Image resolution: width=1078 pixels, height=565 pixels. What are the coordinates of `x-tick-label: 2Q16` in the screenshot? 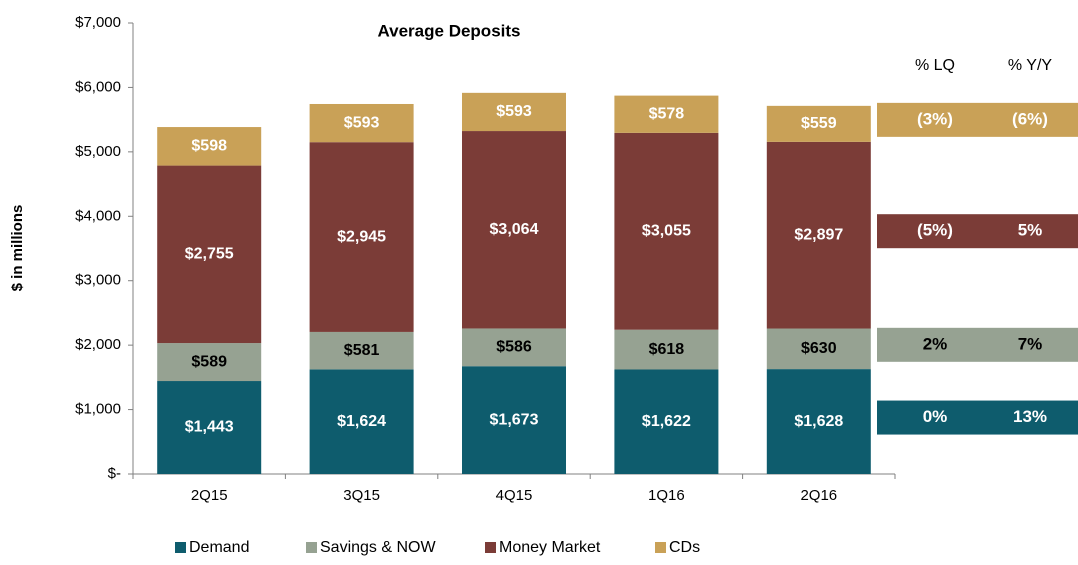 It's located at (818, 495).